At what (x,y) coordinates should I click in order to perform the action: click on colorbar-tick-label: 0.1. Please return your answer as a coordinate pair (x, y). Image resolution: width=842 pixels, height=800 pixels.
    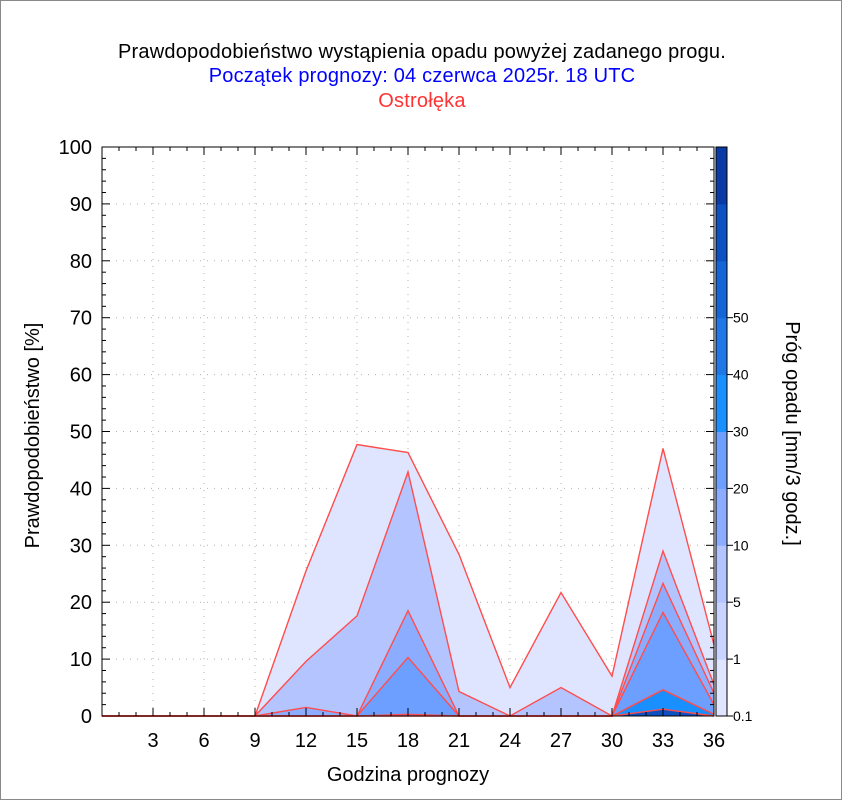
    Looking at the image, I should click on (743, 716).